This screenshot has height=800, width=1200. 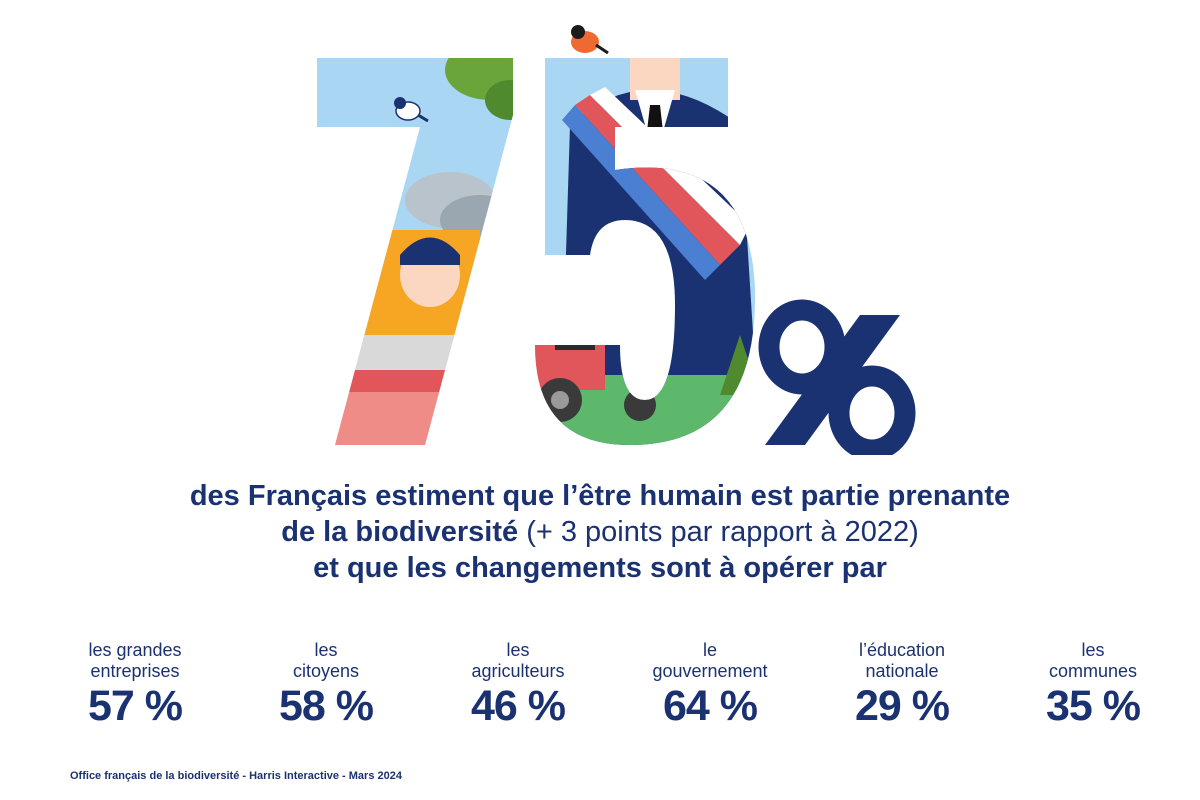 I want to click on digit-five-illustration, so click(x=645, y=251).